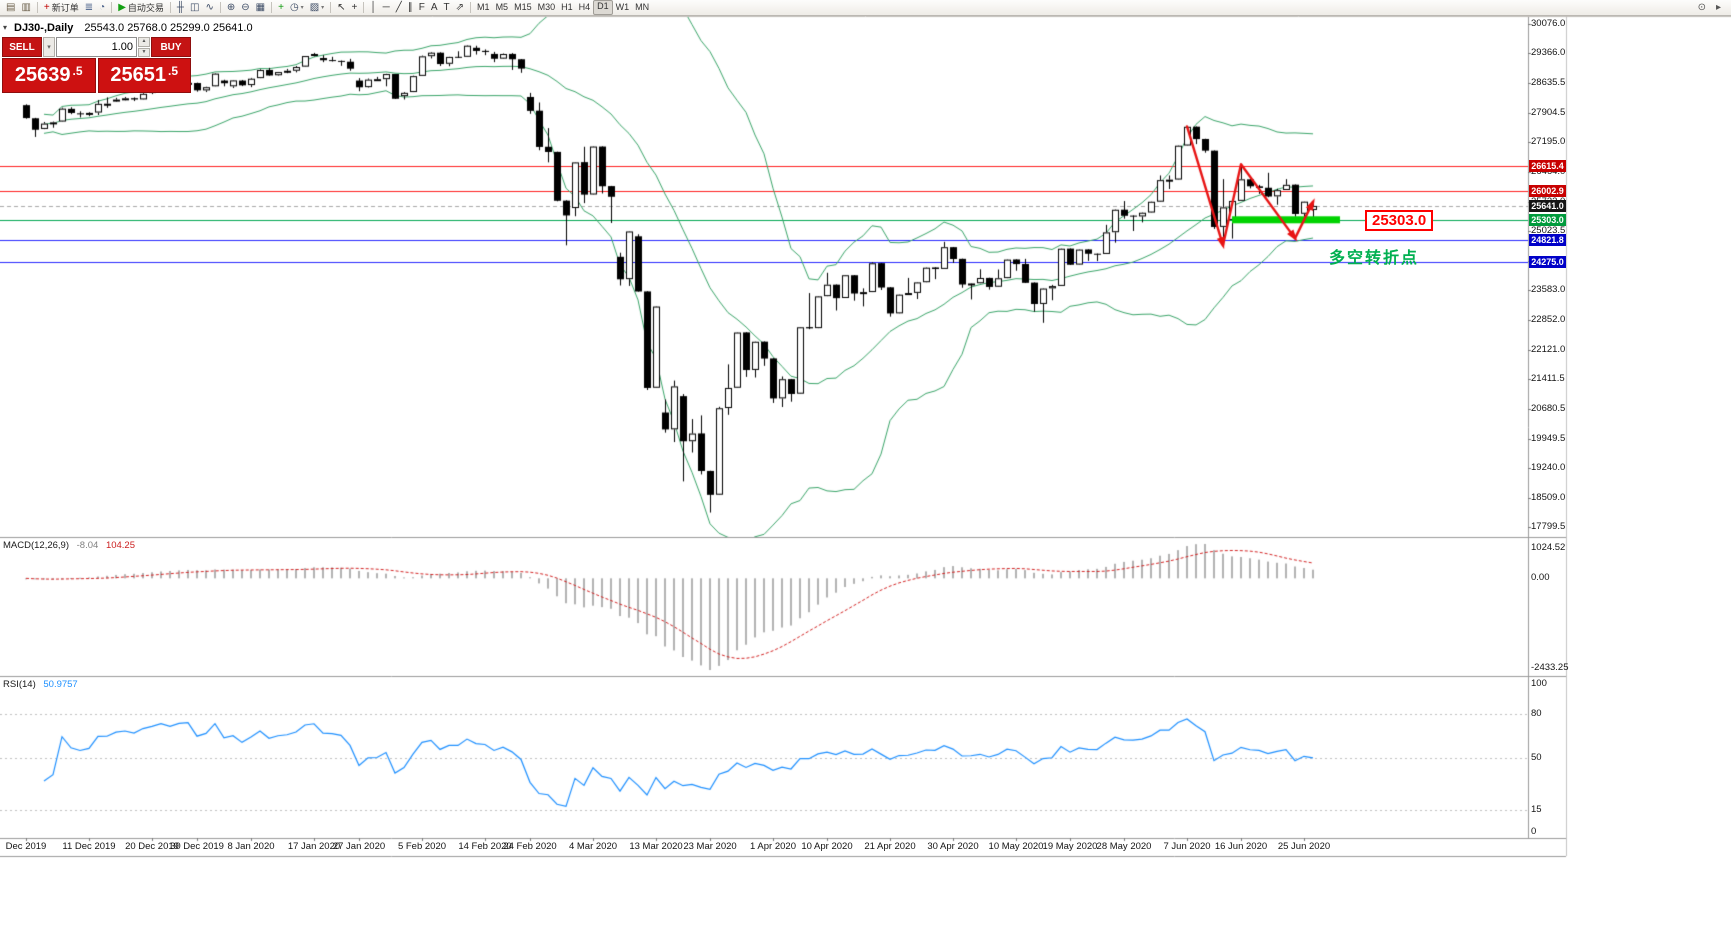  I want to click on templates-icon: ▨ ▾, so click(317, 8).